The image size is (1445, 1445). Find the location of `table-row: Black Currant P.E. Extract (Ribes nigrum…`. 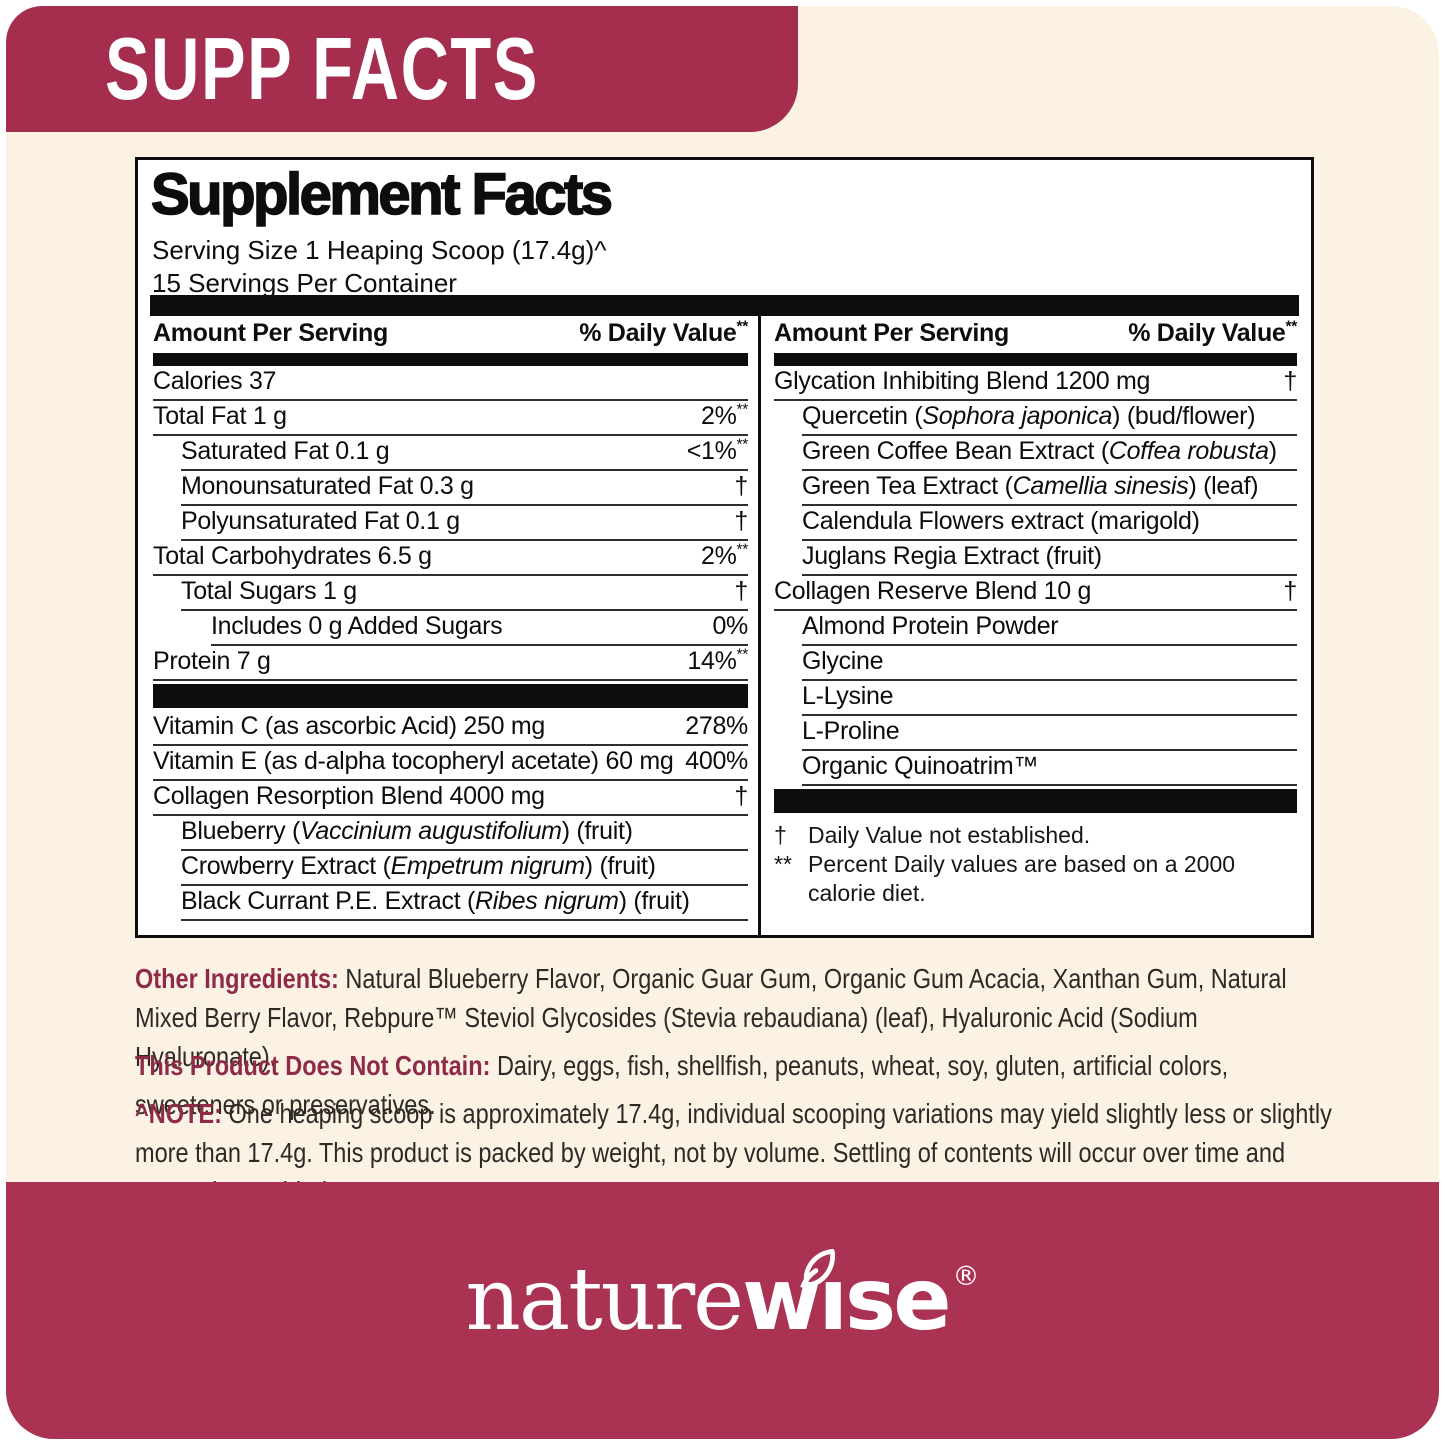

table-row: Black Currant P.E. Extract (Ribes nigrum… is located at coordinates (464, 903).